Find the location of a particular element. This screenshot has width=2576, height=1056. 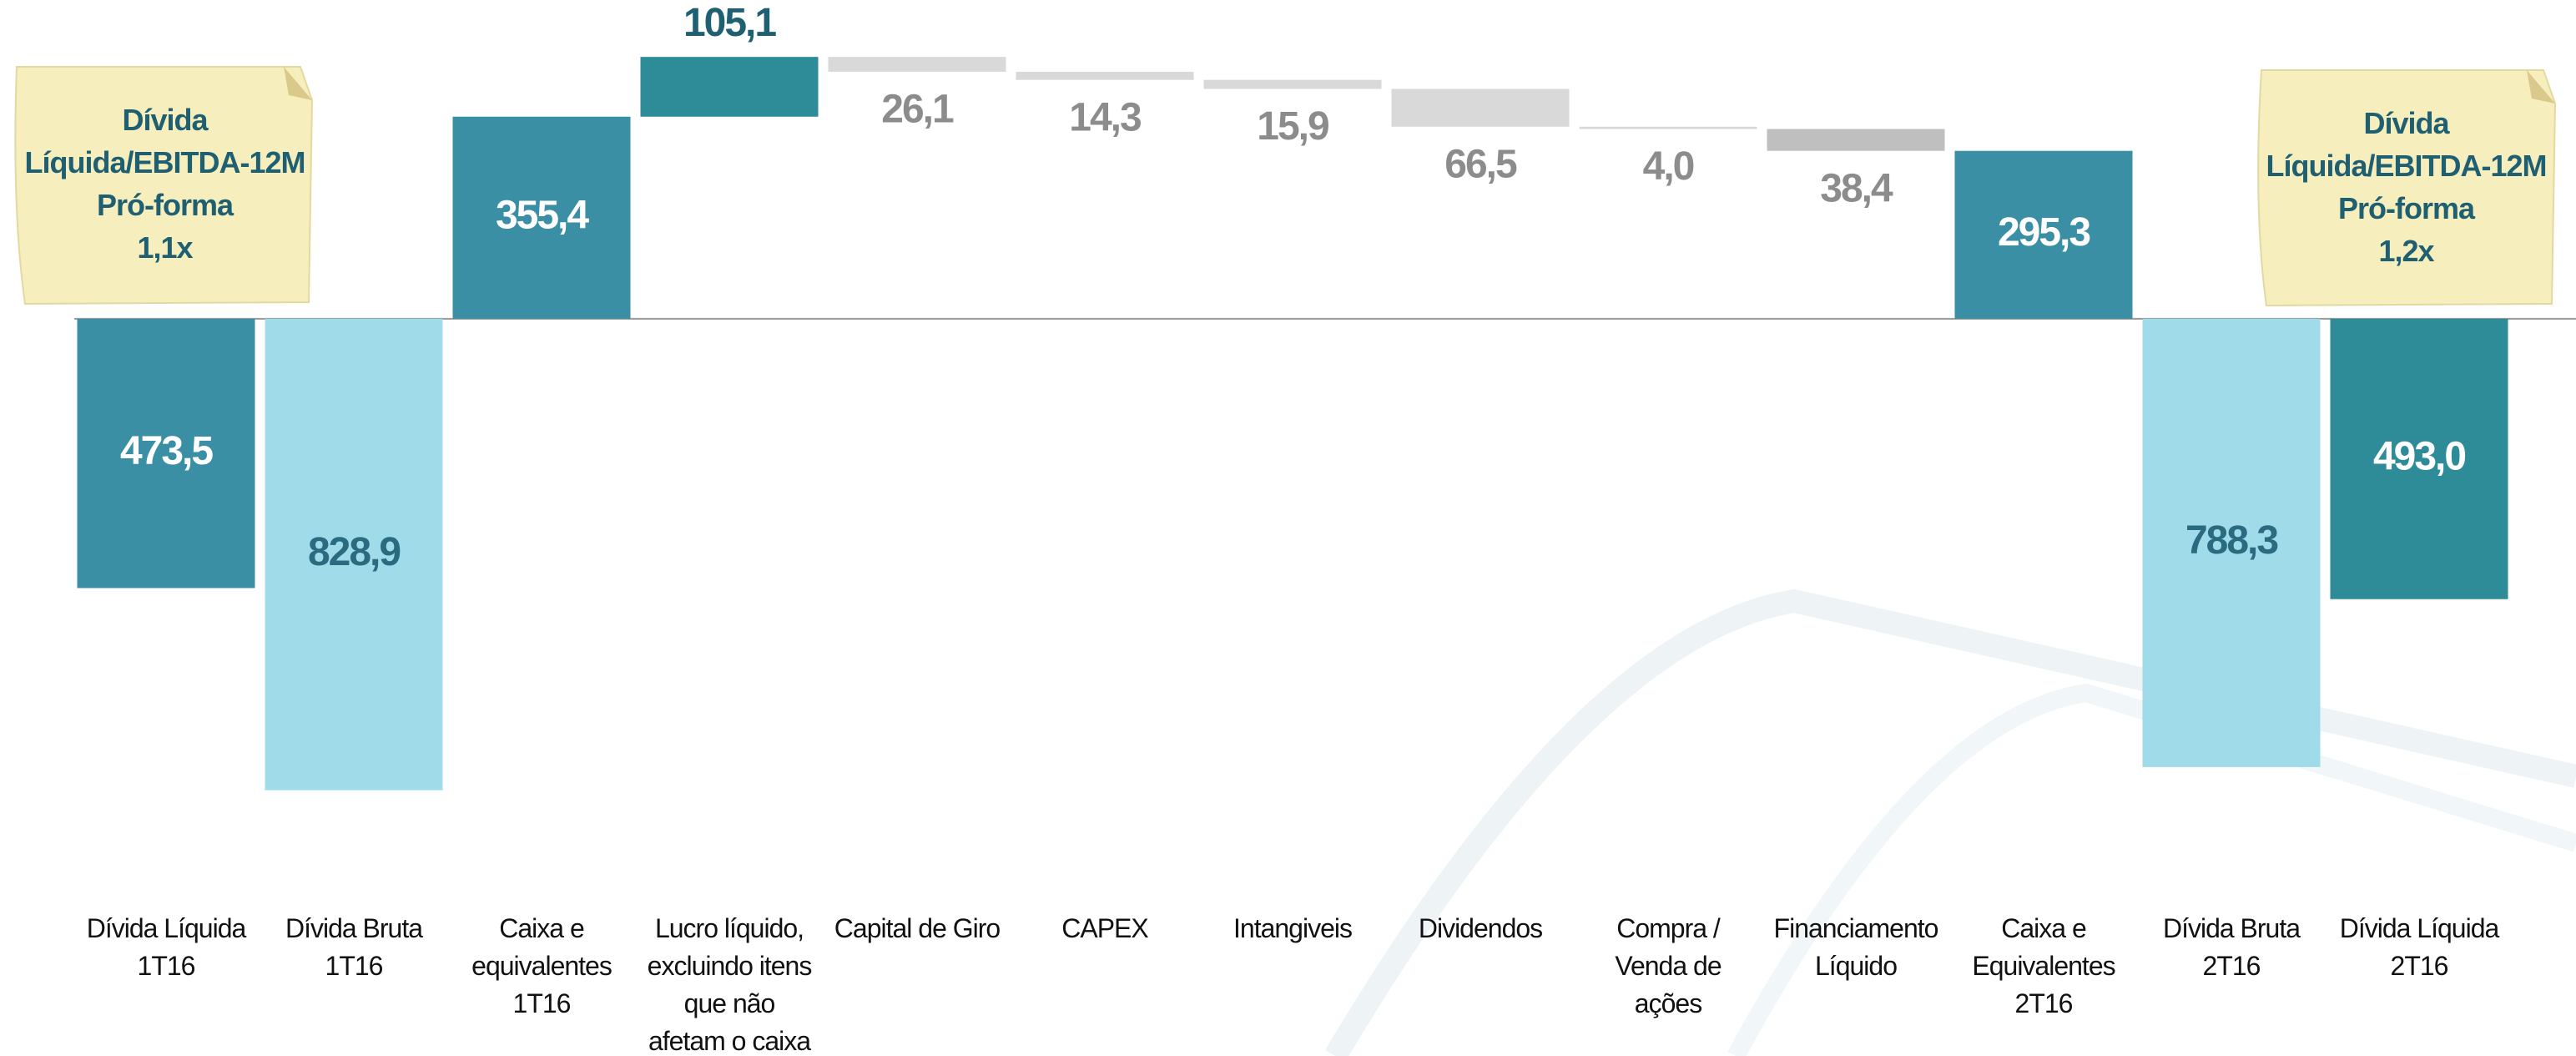

value-label: 14,3 is located at coordinates (1105, 117).